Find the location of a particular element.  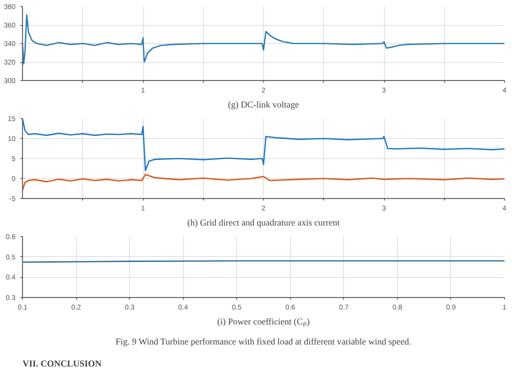

caption: Fig. 9 Wind Turbine performance with fixed load at different variable wind speed. is located at coordinates (263, 341).